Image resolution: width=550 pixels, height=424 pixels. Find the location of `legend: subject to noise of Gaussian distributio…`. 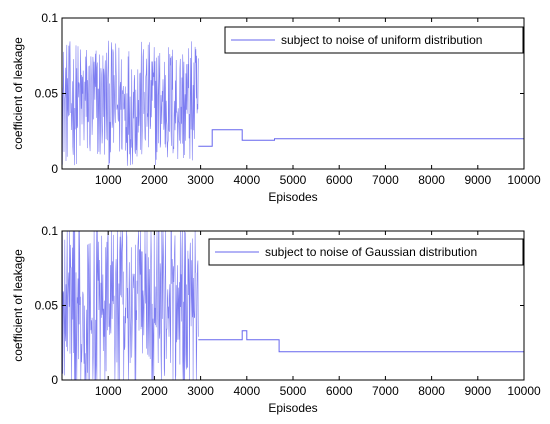

legend: subject to noise of Gaussian distributio… is located at coordinates (366, 252).